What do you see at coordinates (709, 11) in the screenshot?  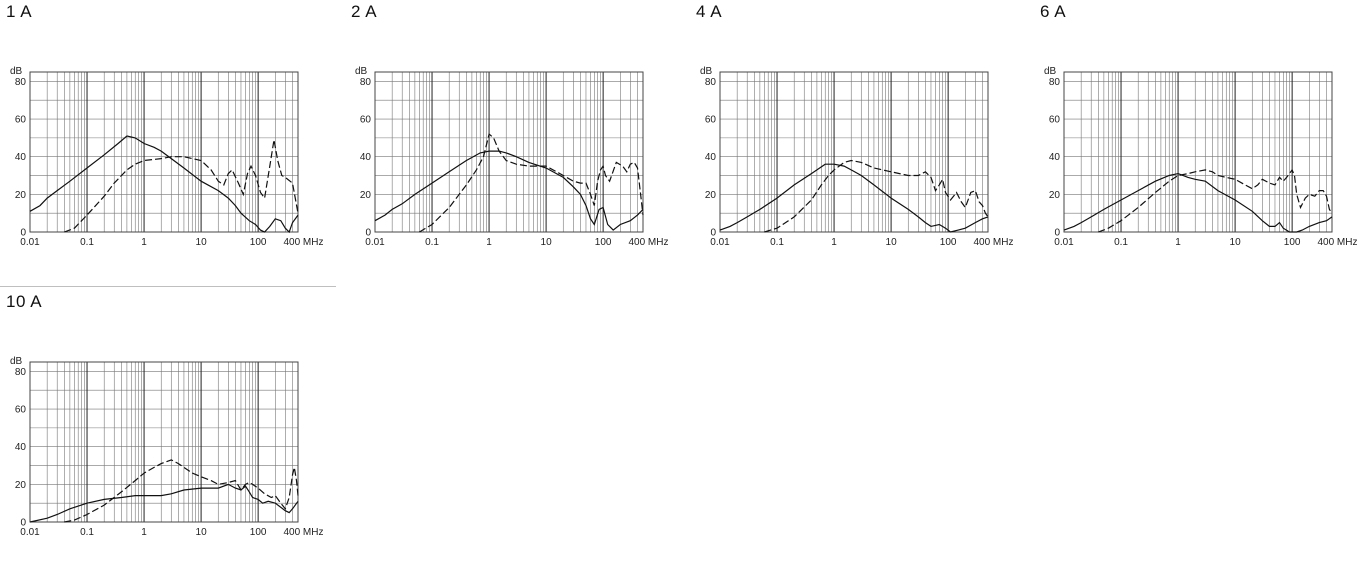 I see `chart-title: 4 A` at bounding box center [709, 11].